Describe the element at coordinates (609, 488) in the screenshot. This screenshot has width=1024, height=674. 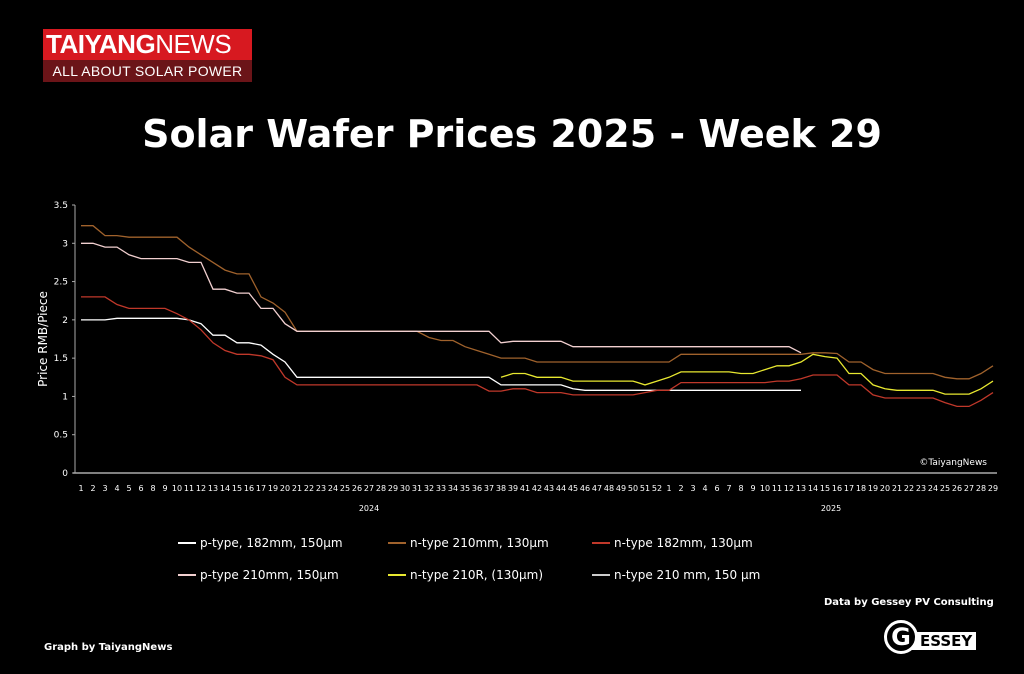
I see `x-tick-label: 48` at that location.